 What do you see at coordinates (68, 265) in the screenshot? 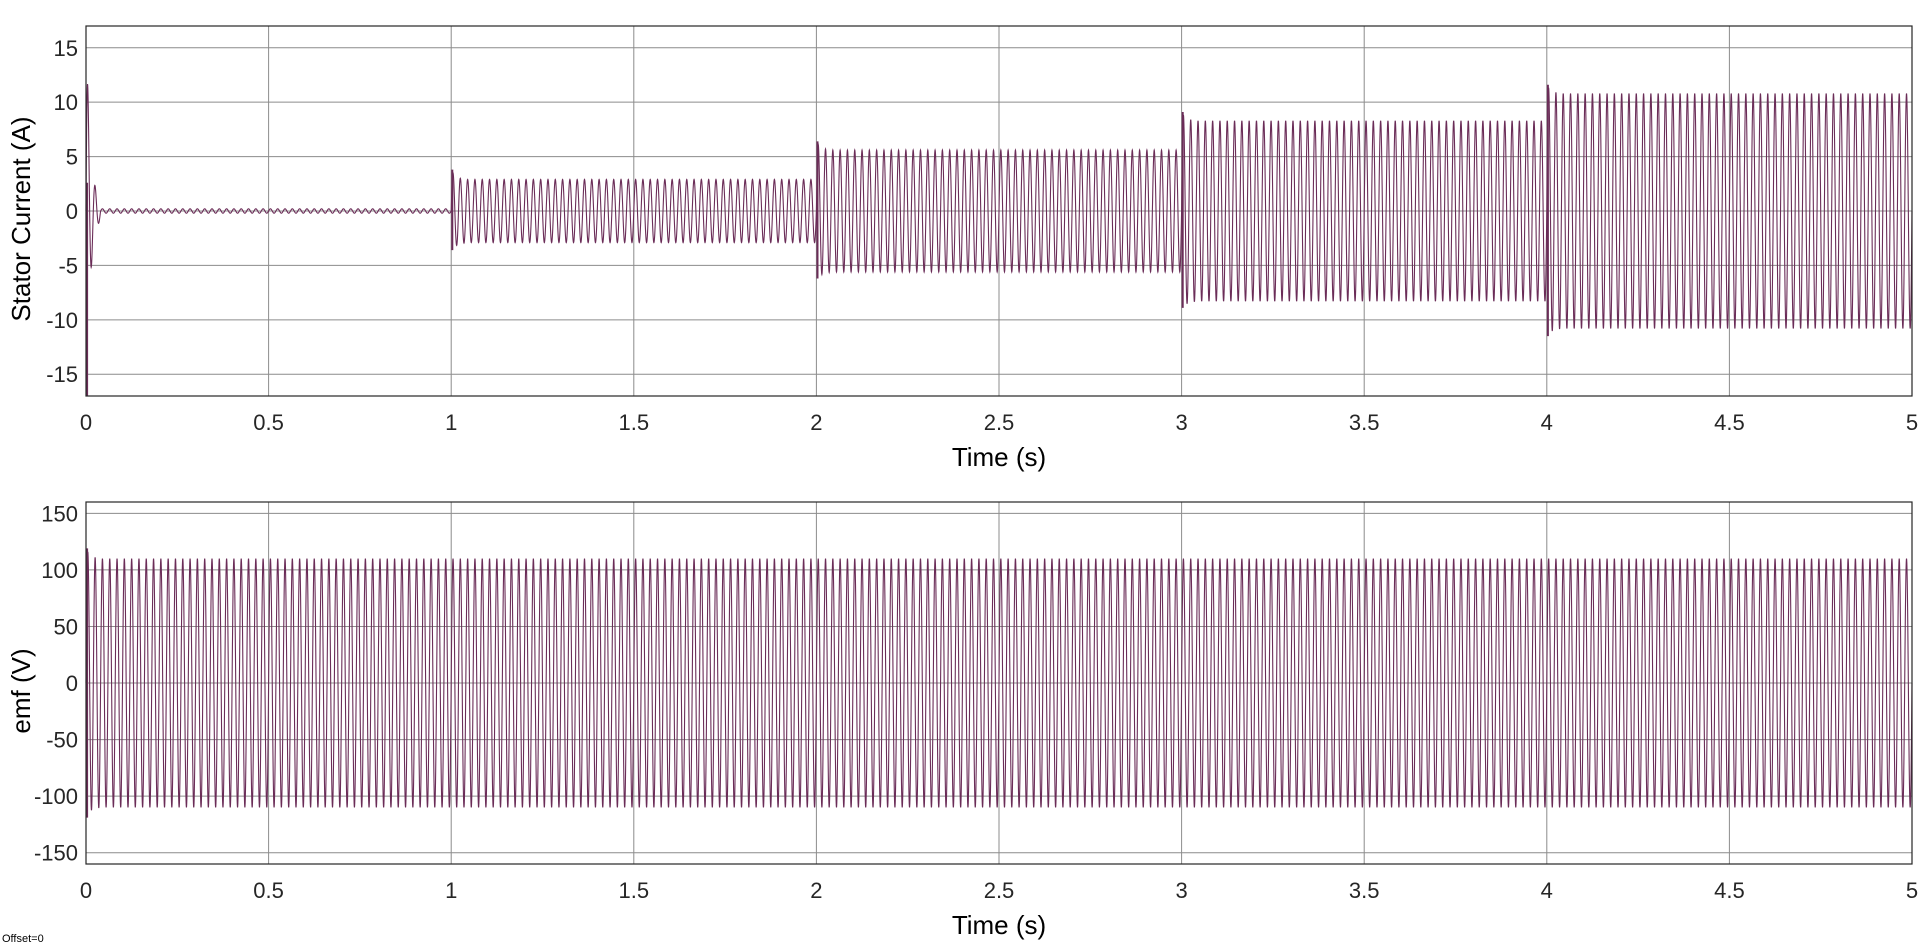
I see `y-tick-label: -5` at bounding box center [68, 265].